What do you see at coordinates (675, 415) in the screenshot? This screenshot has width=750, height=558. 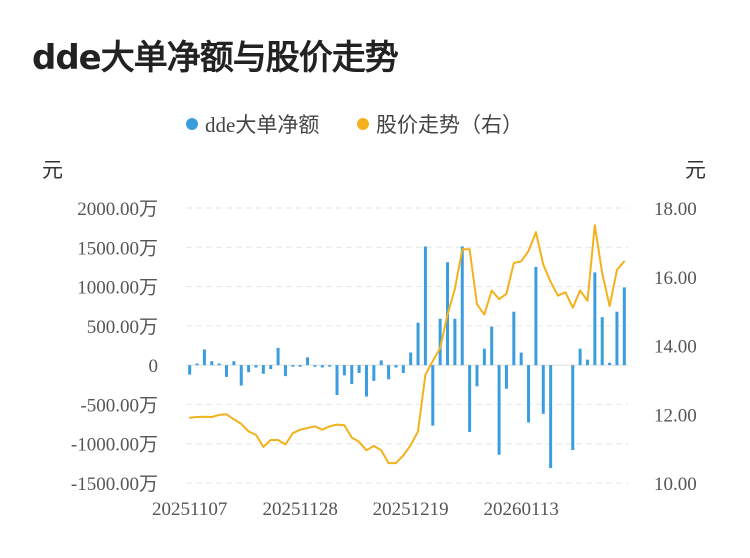 I see `right-axis-tick-label: 12.00` at bounding box center [675, 415].